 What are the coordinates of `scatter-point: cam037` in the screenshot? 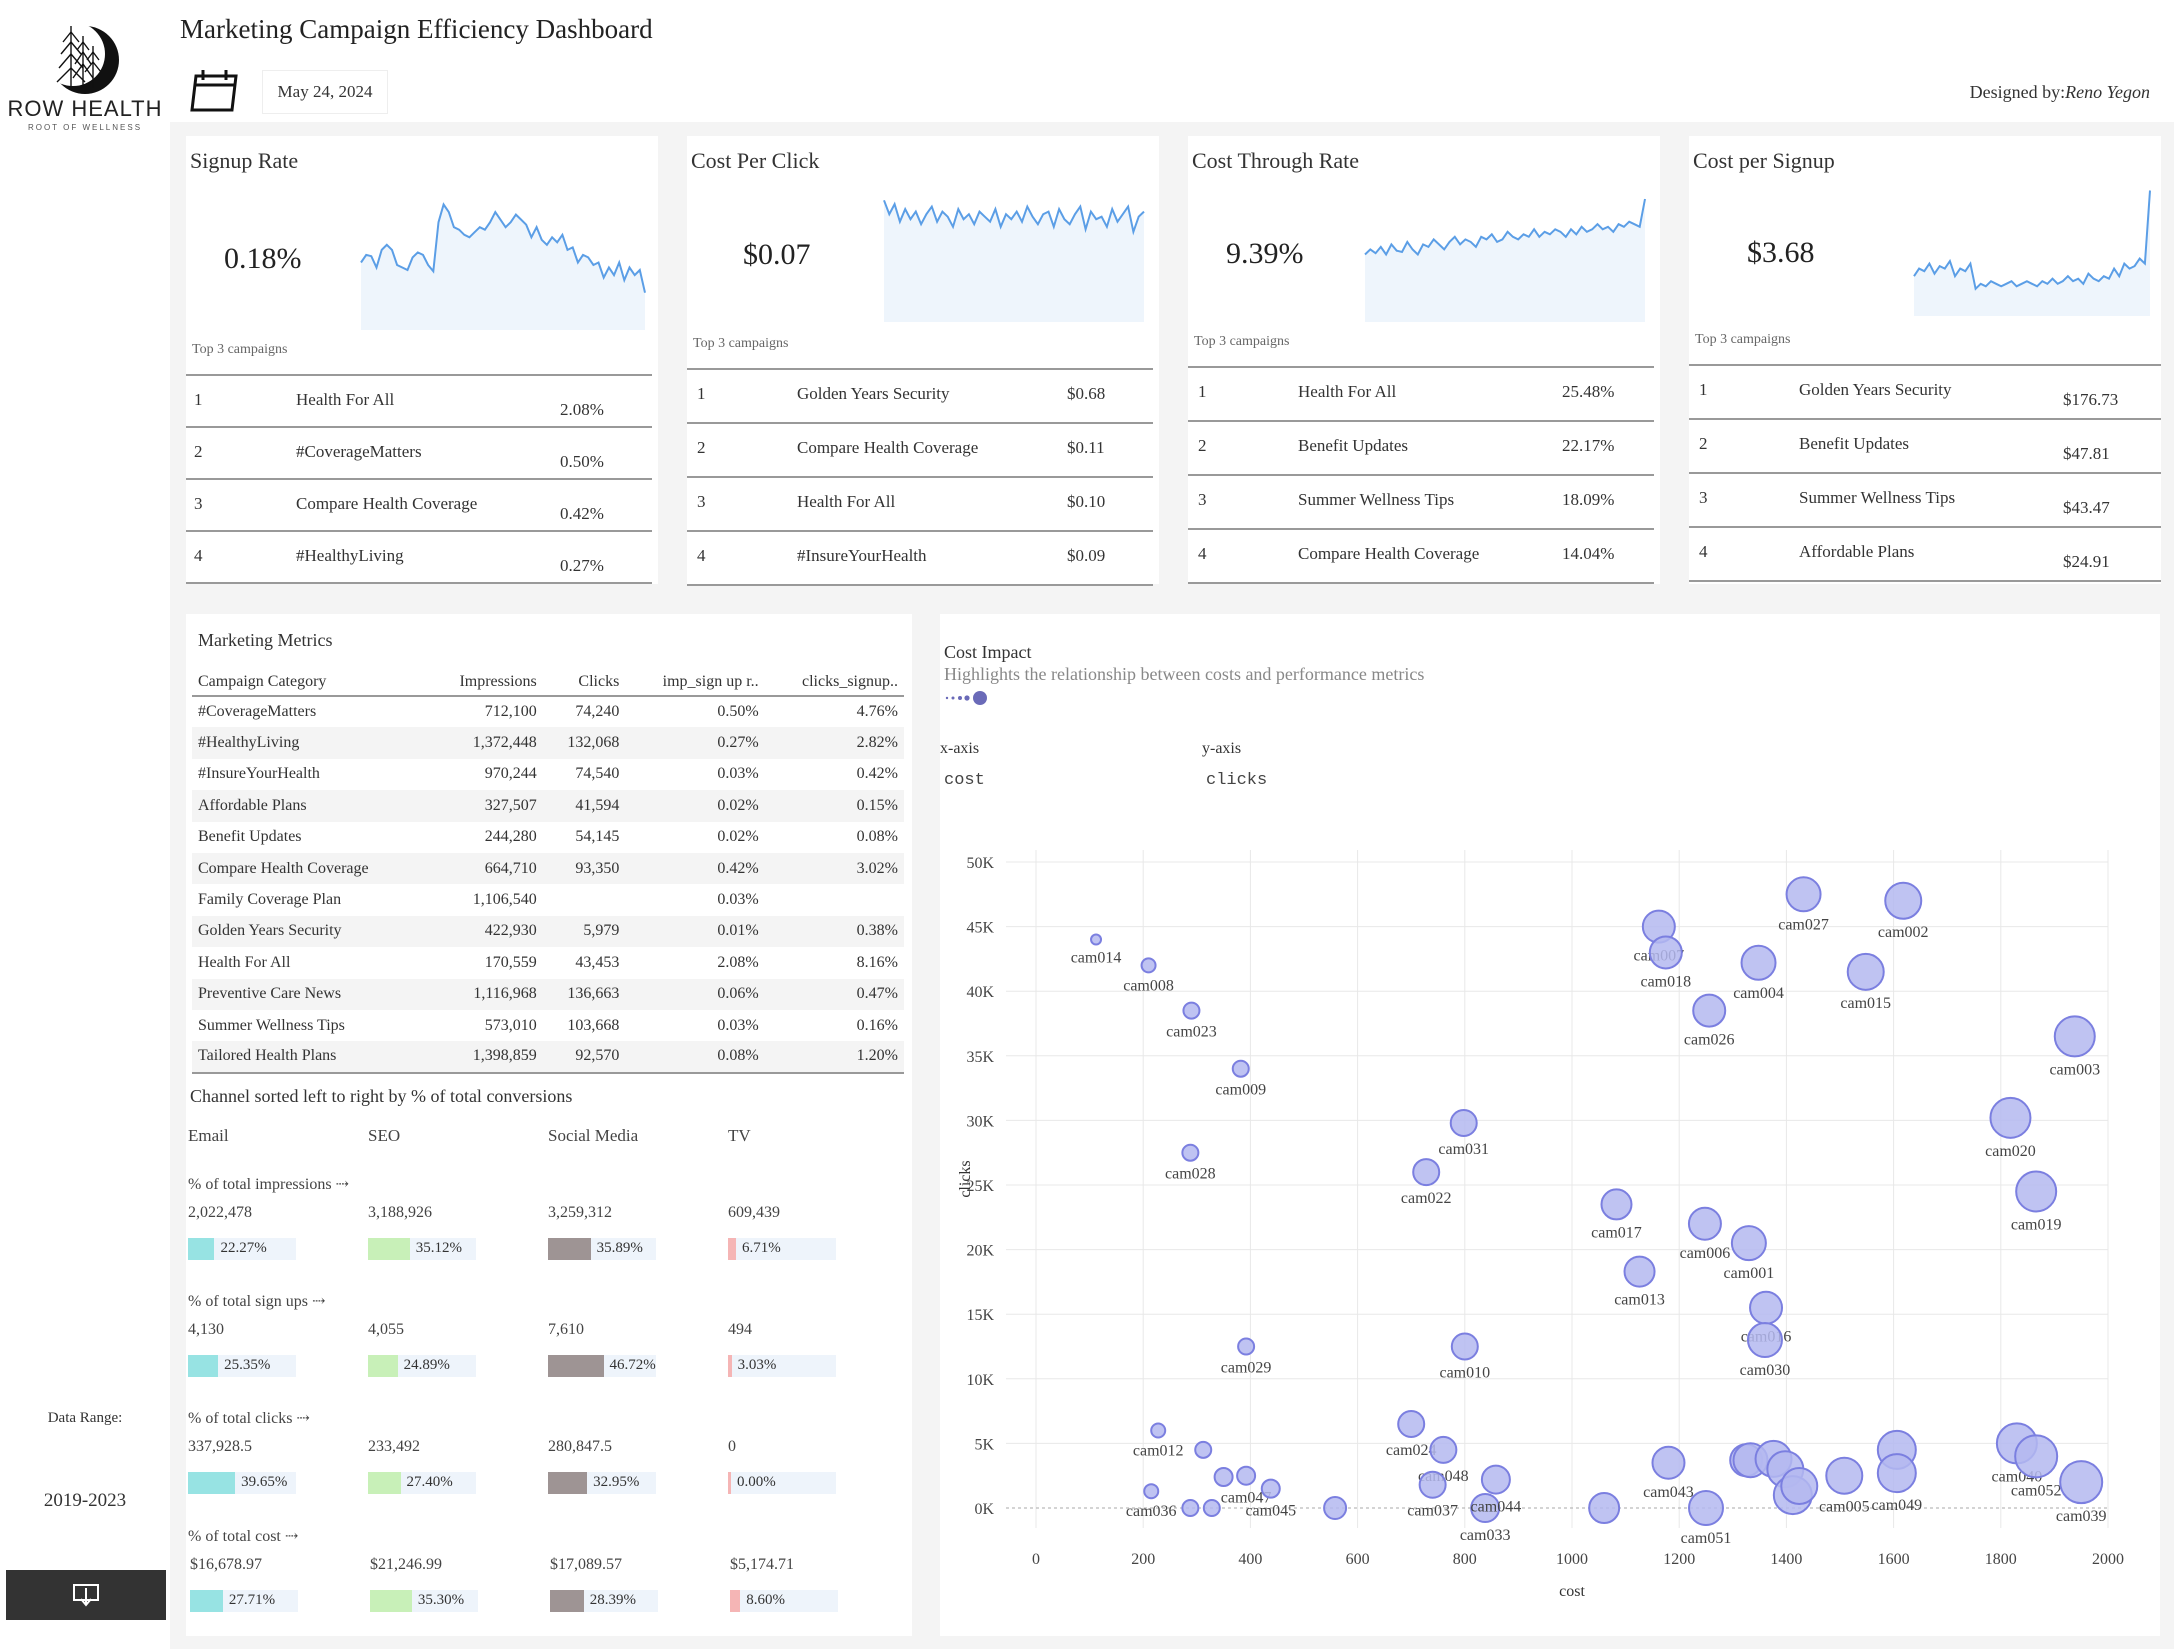 It's located at (1432, 1495).